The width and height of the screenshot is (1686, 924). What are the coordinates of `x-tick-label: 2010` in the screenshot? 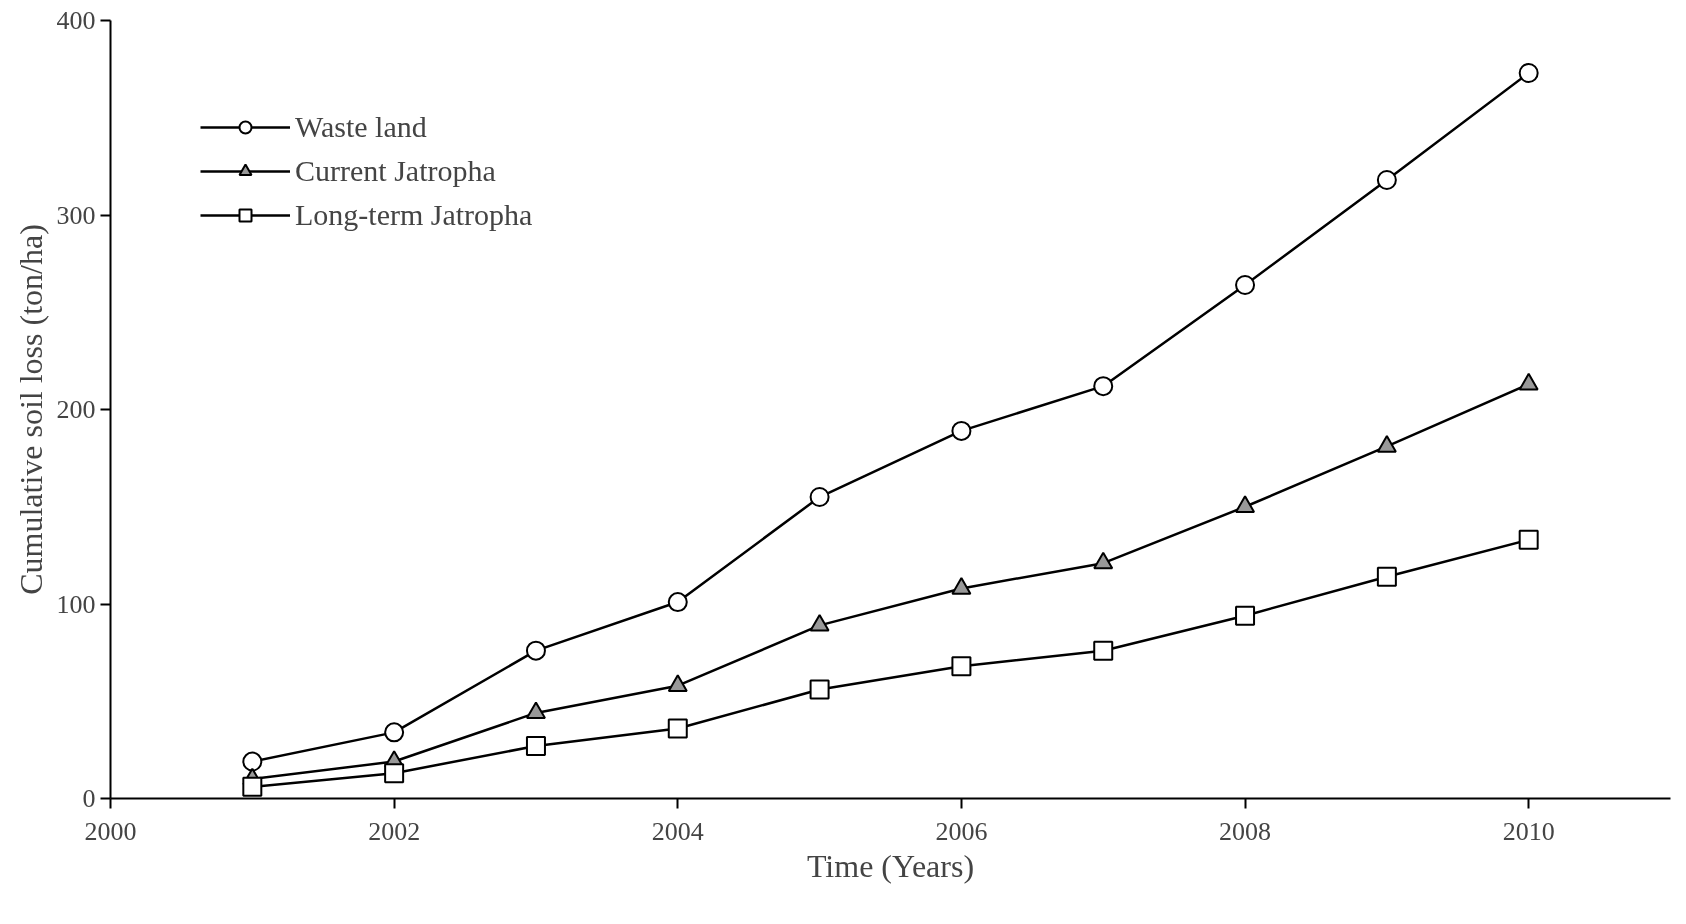 It's located at (1528, 831).